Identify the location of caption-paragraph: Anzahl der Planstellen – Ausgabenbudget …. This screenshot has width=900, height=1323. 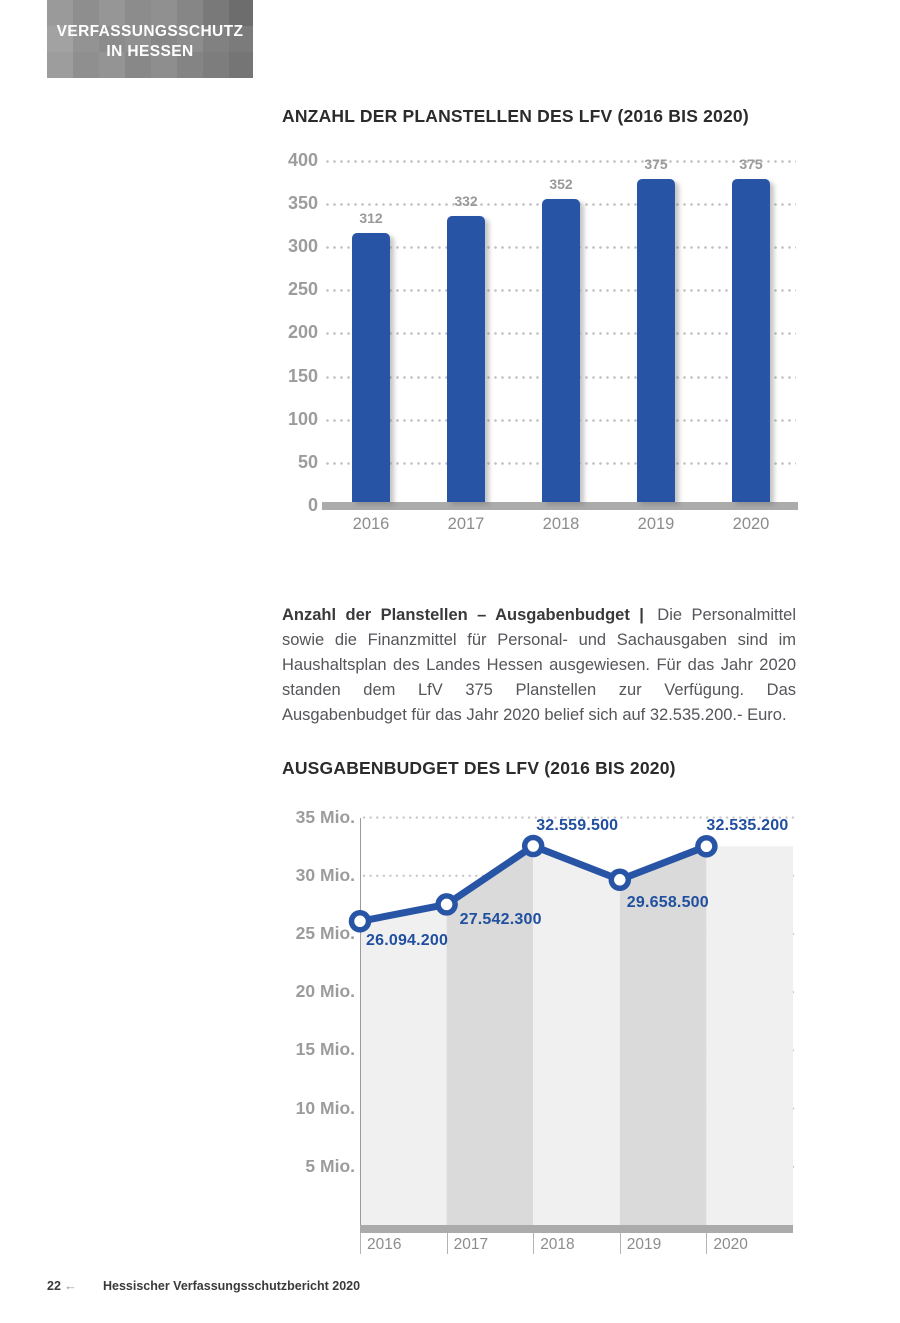
(539, 665).